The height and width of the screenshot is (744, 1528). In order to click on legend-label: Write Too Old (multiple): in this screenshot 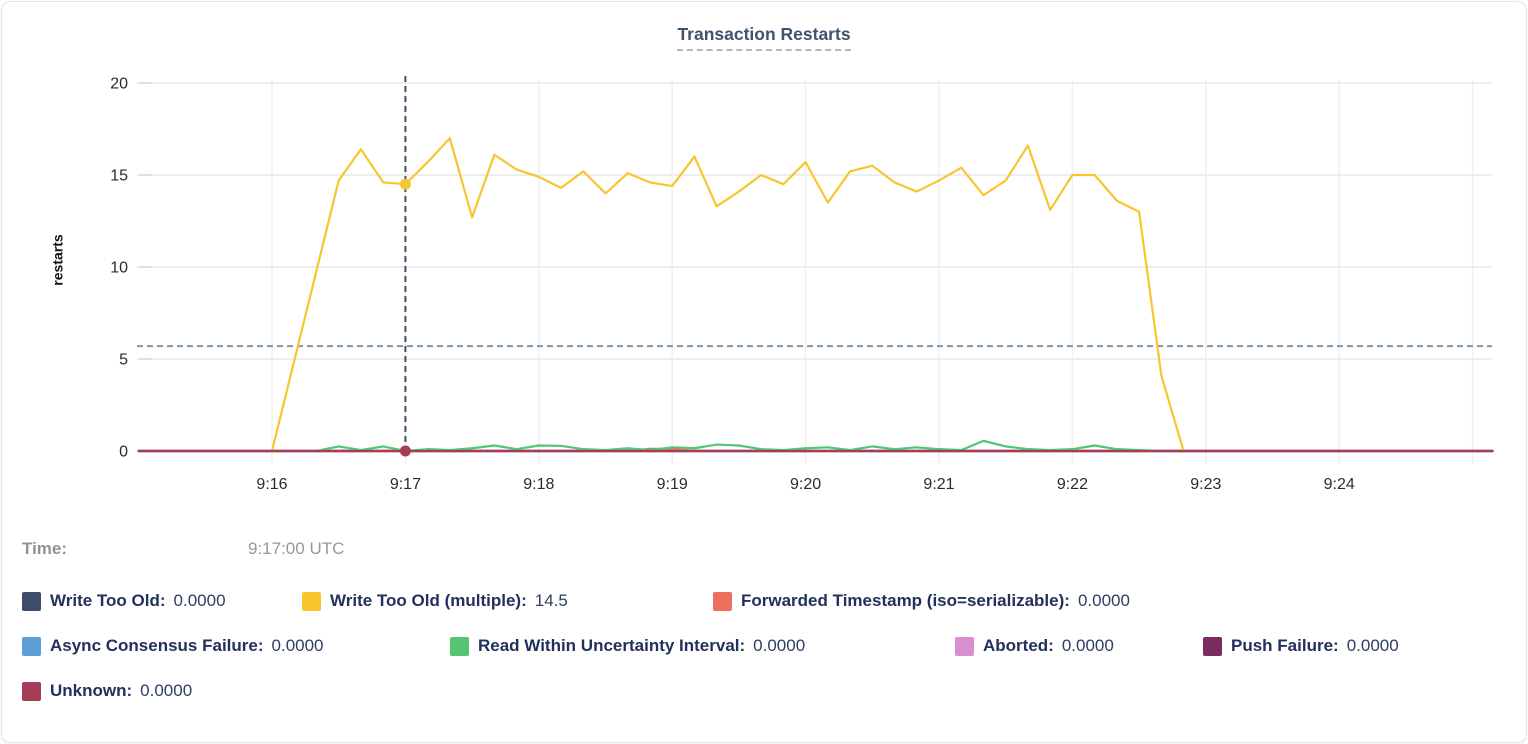, I will do `click(428, 600)`.